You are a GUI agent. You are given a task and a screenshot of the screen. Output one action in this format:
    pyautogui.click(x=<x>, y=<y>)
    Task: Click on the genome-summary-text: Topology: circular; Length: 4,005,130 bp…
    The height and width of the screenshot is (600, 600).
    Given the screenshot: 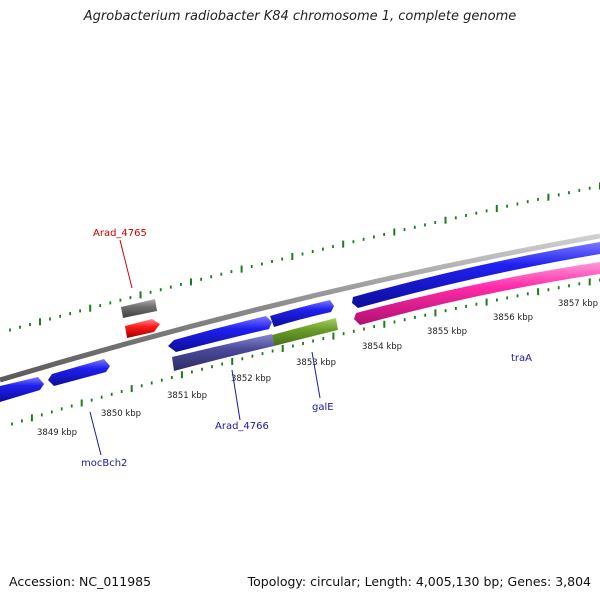 What is the action you would take?
    pyautogui.click(x=419, y=581)
    